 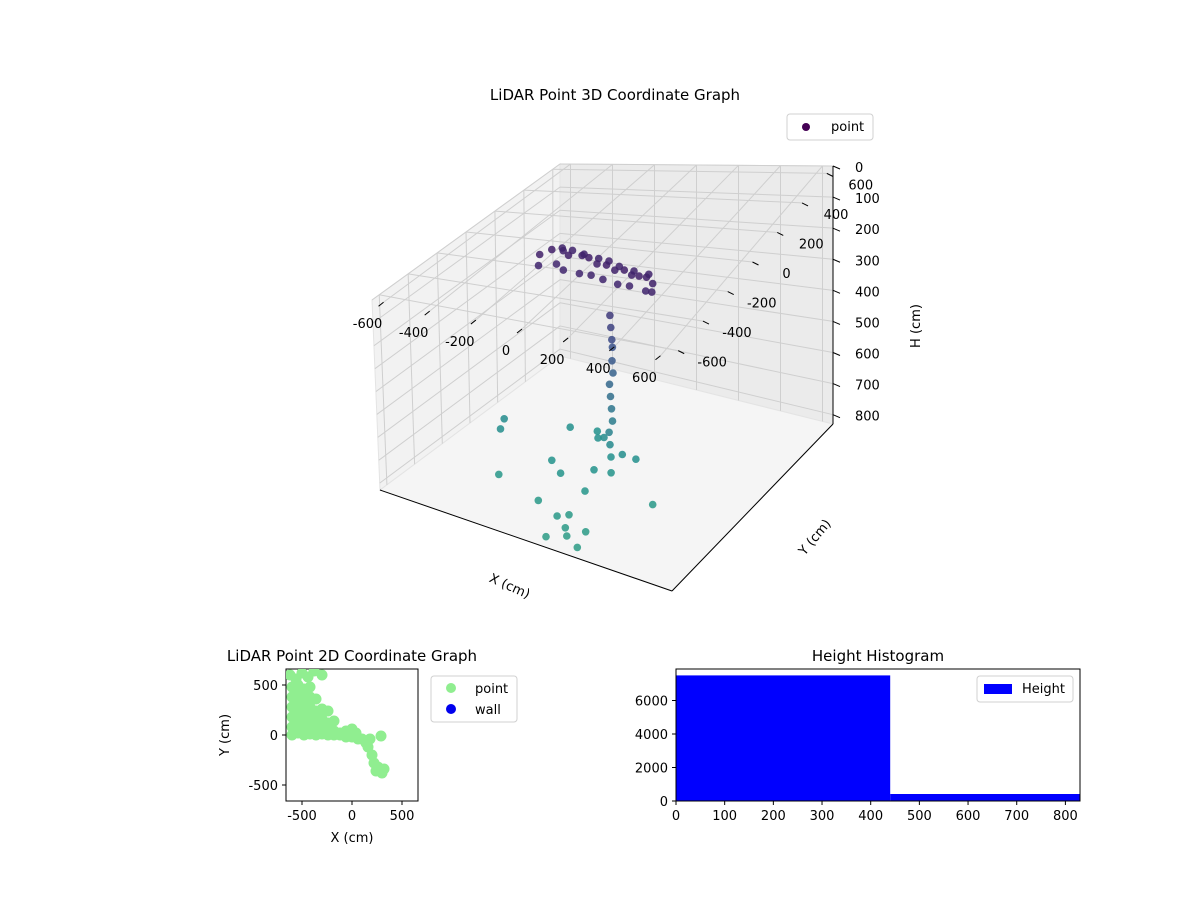 What do you see at coordinates (451, 709) in the screenshot?
I see `legend-marker-wall-2d` at bounding box center [451, 709].